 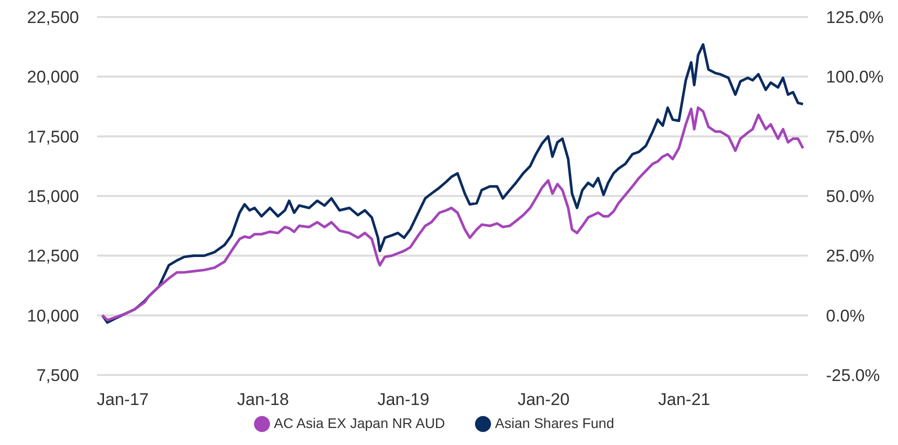 I want to click on x-tick-label: Jan-20, so click(x=544, y=400).